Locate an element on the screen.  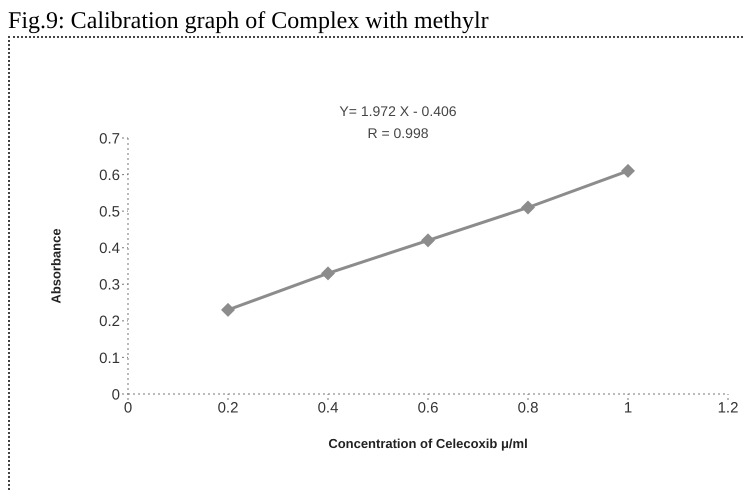
y-tick-label: 0.1 is located at coordinates (109, 358).